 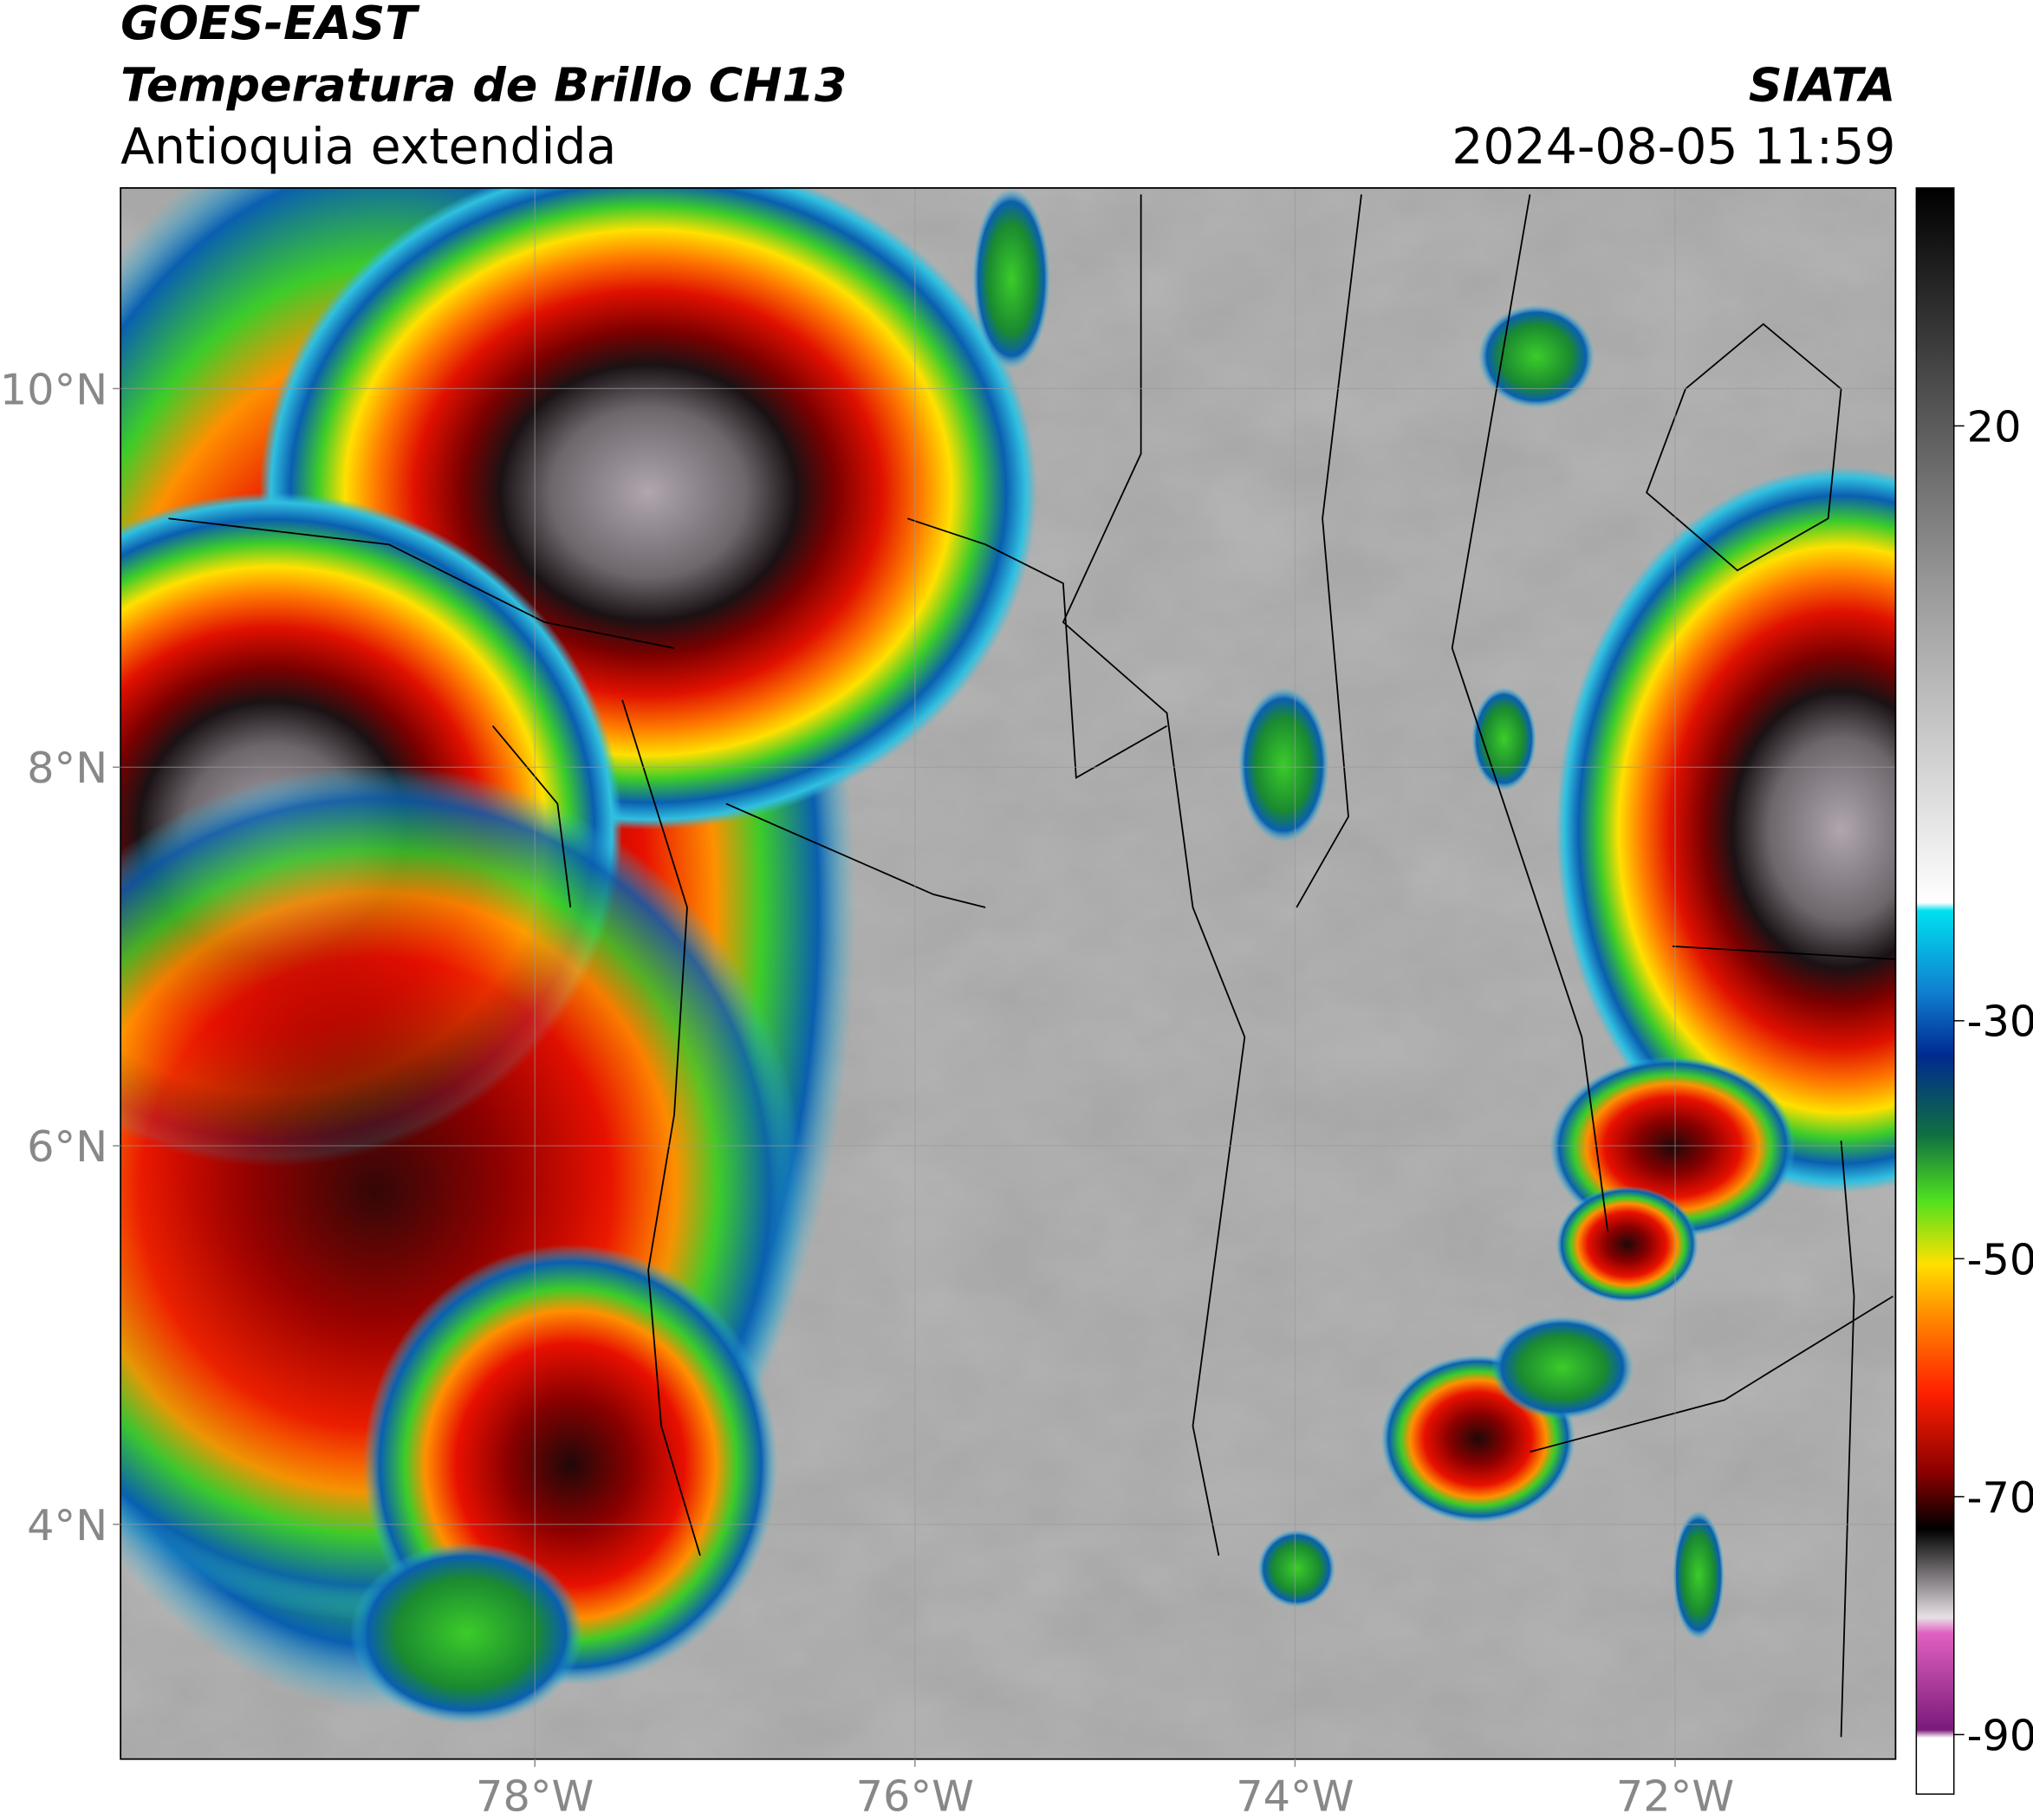 What do you see at coordinates (1673, 146) in the screenshot?
I see `datetime: 2024-08-05 11:59` at bounding box center [1673, 146].